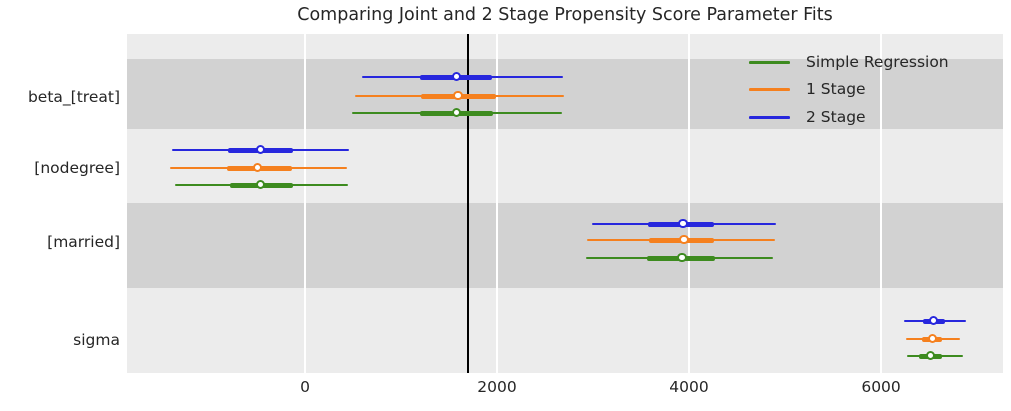  What do you see at coordinates (96, 340) in the screenshot?
I see `y-axis-label: sigma` at bounding box center [96, 340].